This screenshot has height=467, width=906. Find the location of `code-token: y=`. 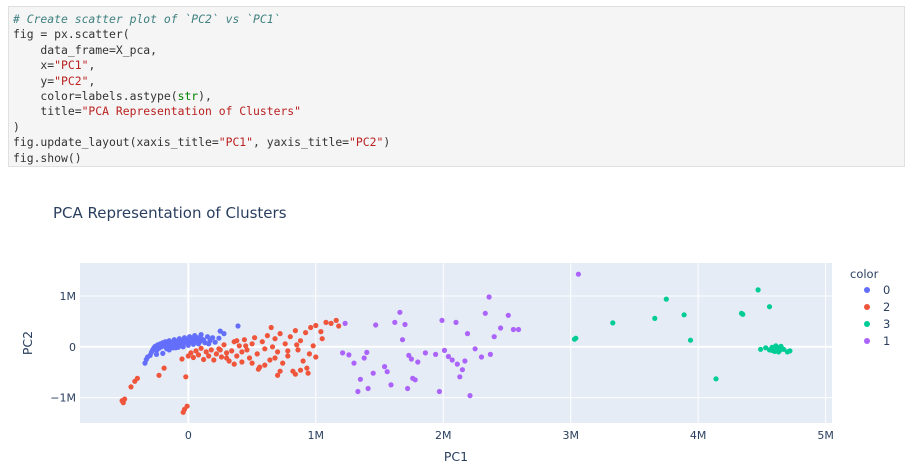

code-token: y= is located at coordinates (34, 80).